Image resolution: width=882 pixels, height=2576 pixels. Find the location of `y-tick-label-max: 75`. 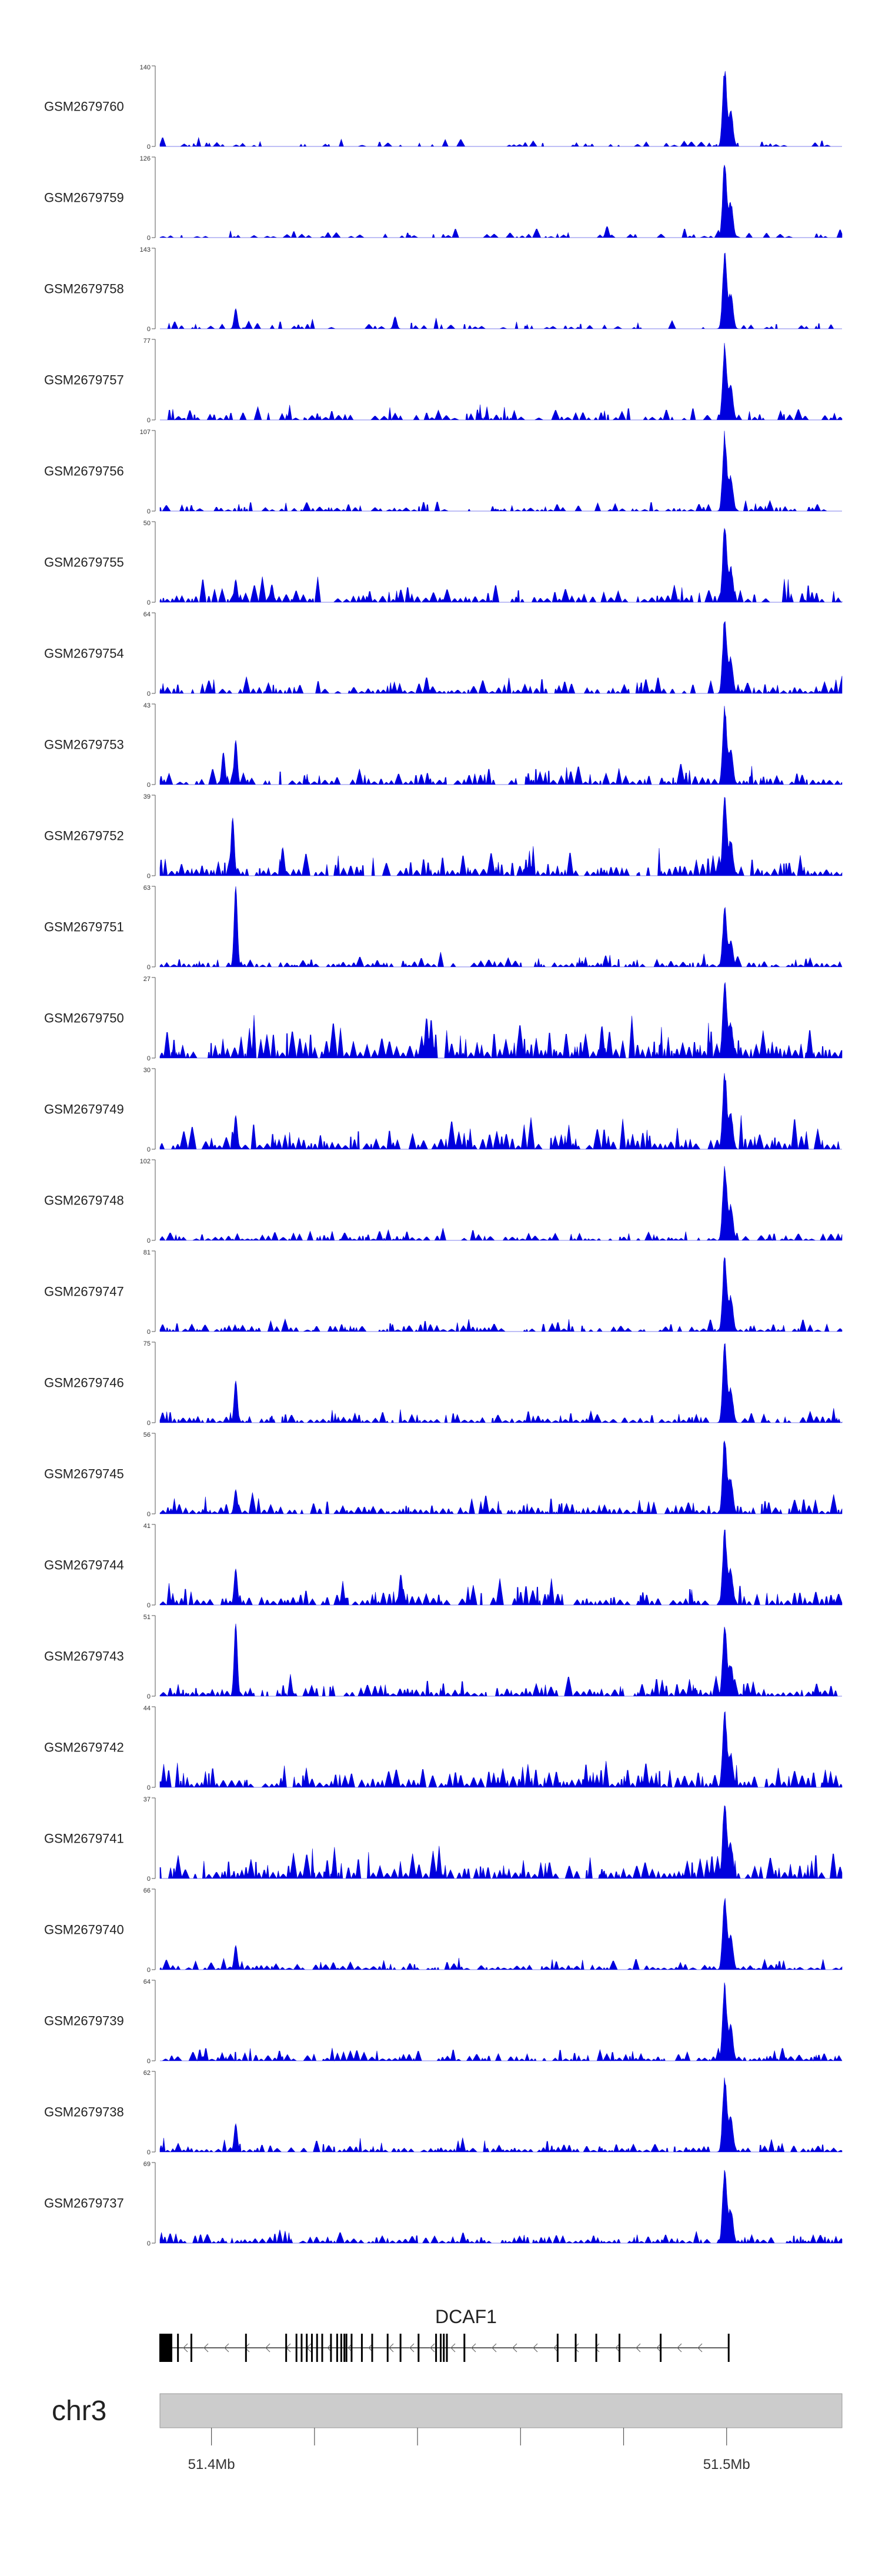

y-tick-label-max: 75 is located at coordinates (147, 1343).